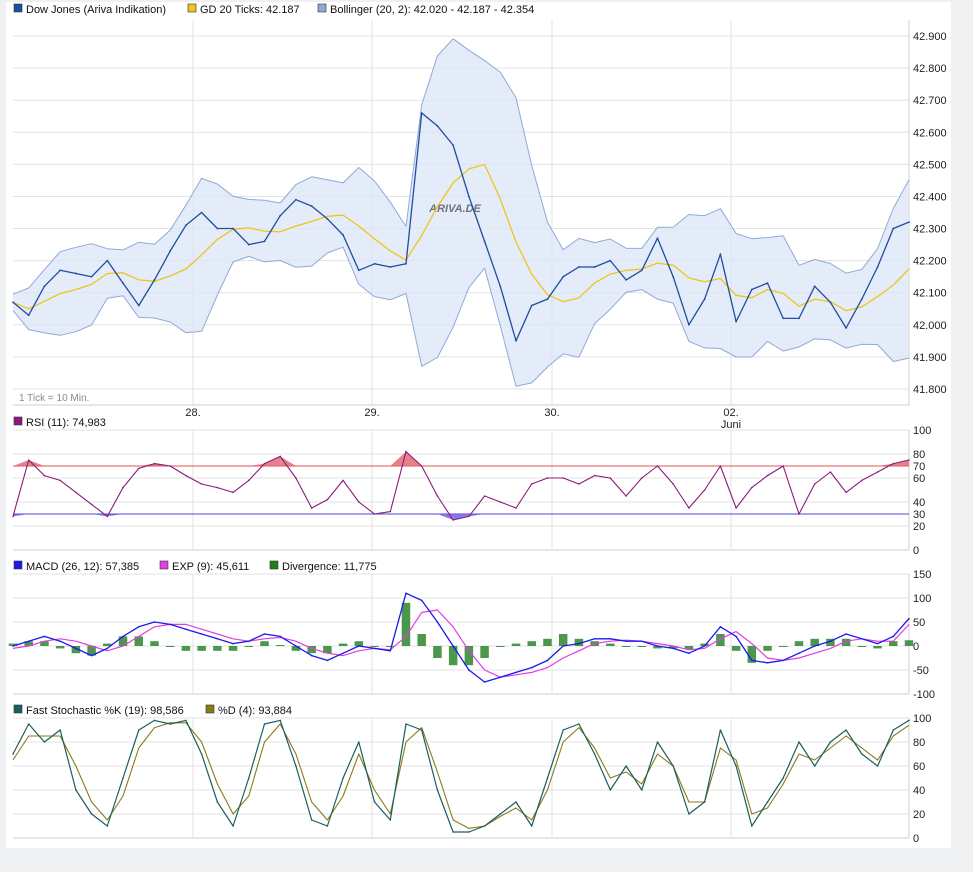 Image resolution: width=973 pixels, height=872 pixels. What do you see at coordinates (96, 10) in the screenshot?
I see `price-legend-label: Dow Jones (Ariva Indikation)` at bounding box center [96, 10].